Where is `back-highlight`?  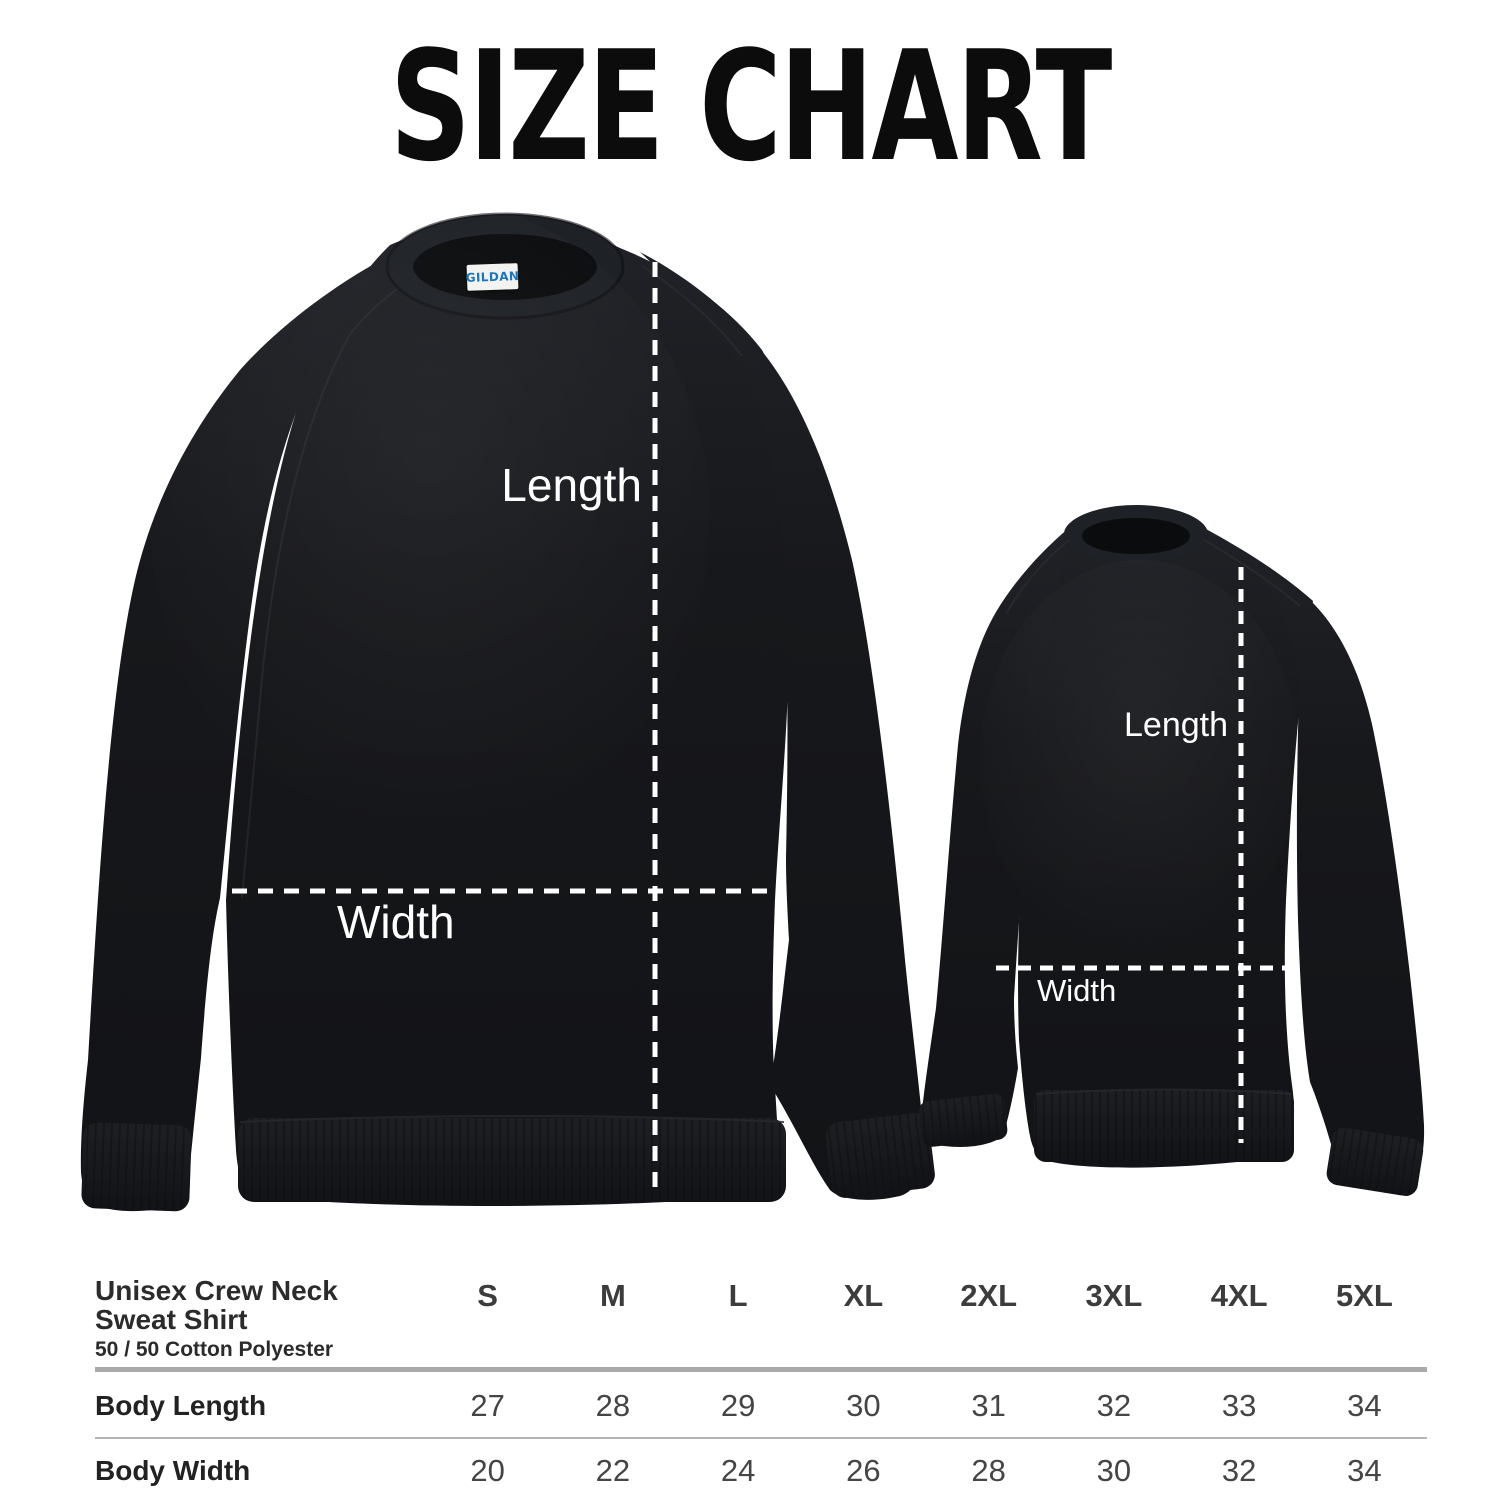 back-highlight is located at coordinates (1140, 760).